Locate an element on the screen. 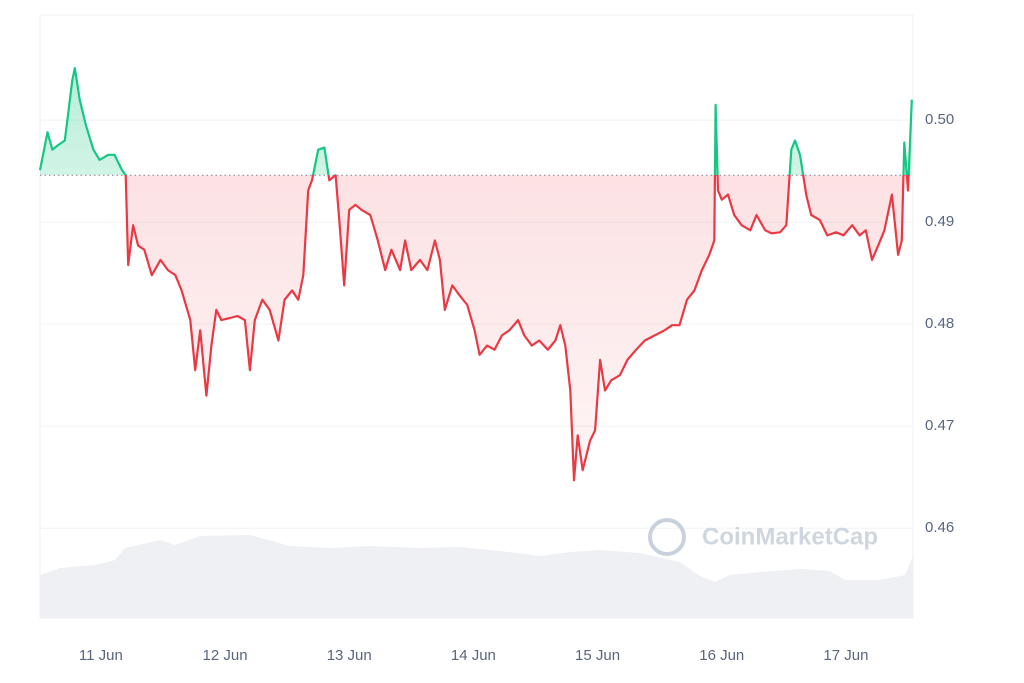  watermark-text: CoinMarketCap is located at coordinates (790, 536).